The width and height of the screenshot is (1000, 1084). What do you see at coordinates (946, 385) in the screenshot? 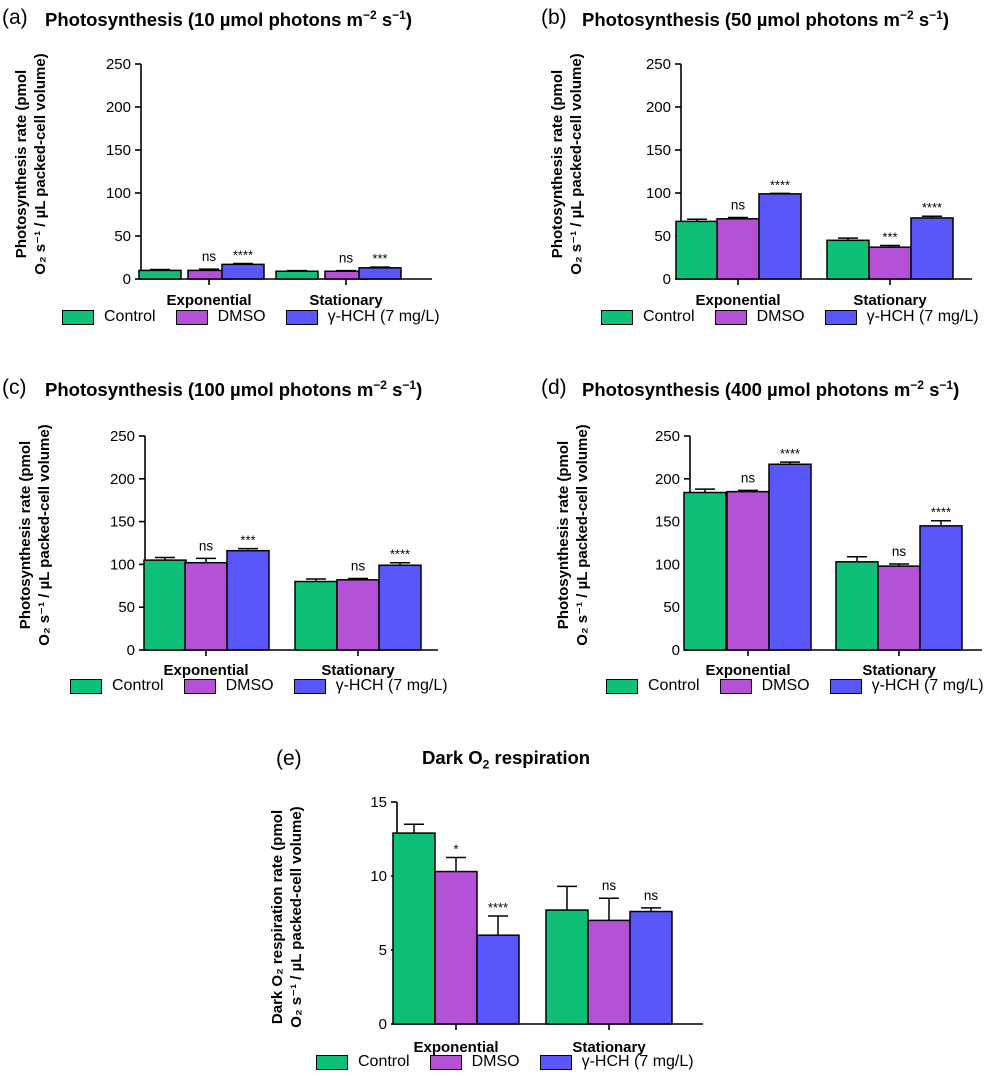
I see `chart-title-sup2: −1` at bounding box center [946, 385].